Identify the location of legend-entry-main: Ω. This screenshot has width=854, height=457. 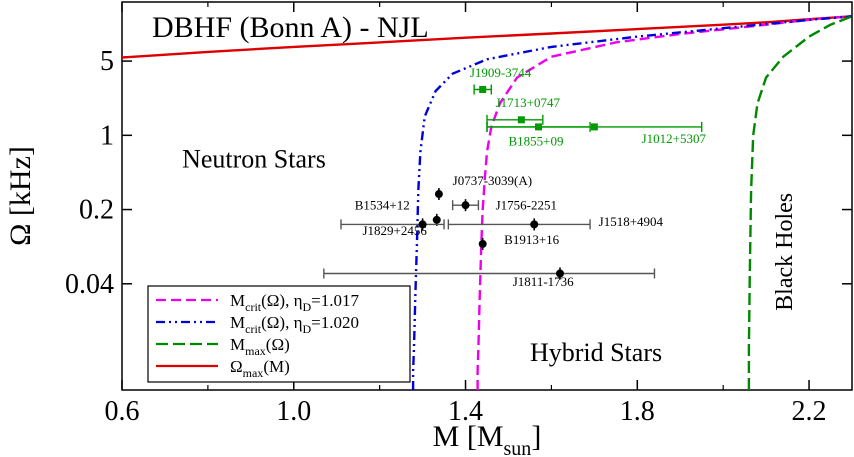
(236, 366).